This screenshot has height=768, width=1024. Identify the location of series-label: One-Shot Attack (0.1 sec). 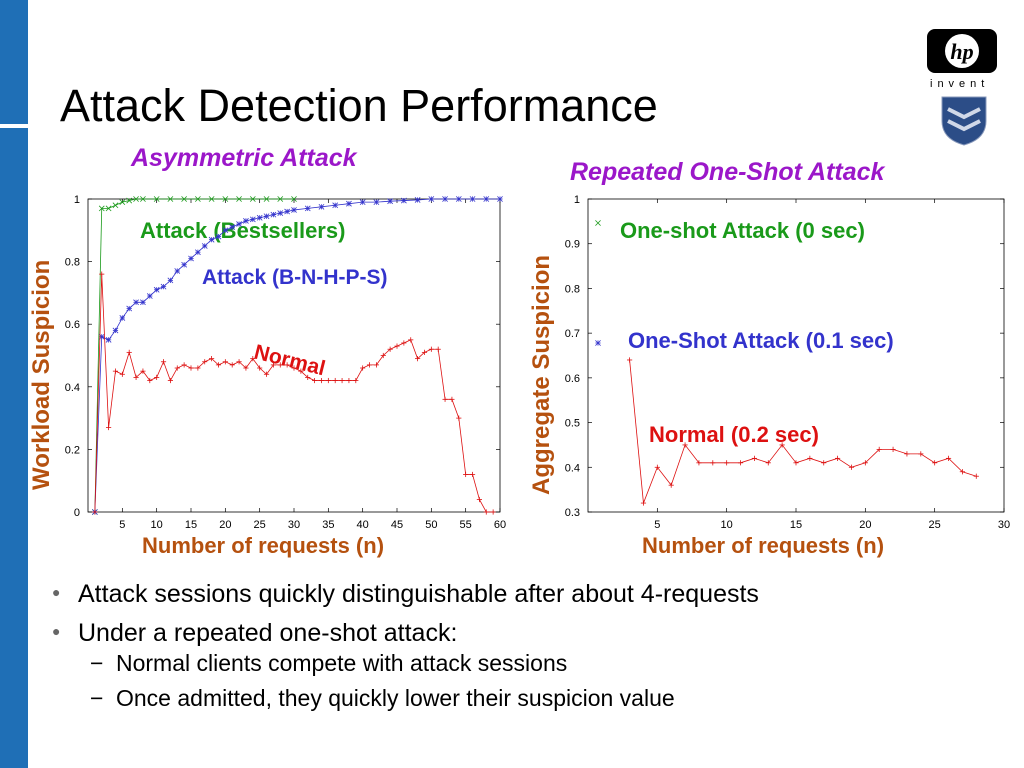
(761, 340).